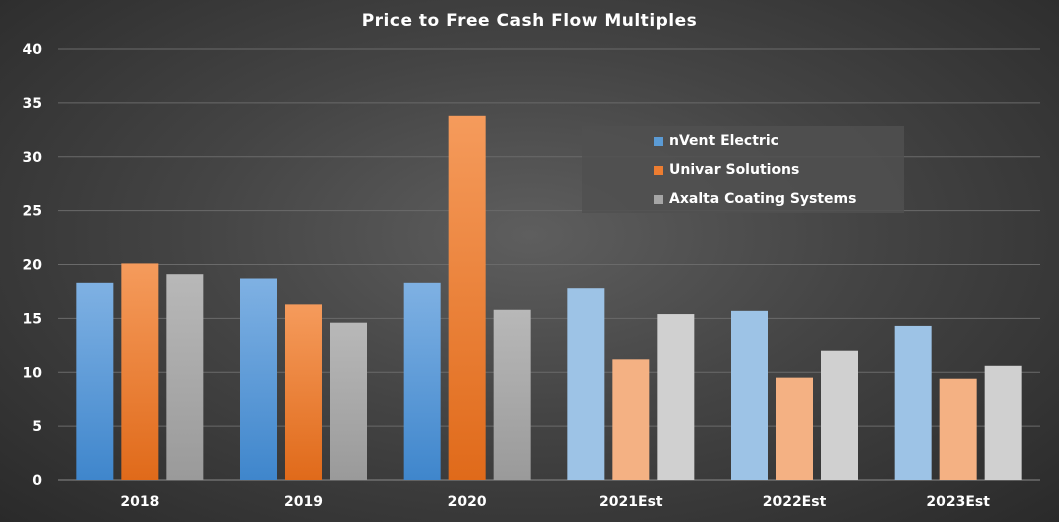 The image size is (1059, 522). What do you see at coordinates (33, 50) in the screenshot?
I see `y-tick-label: 40` at bounding box center [33, 50].